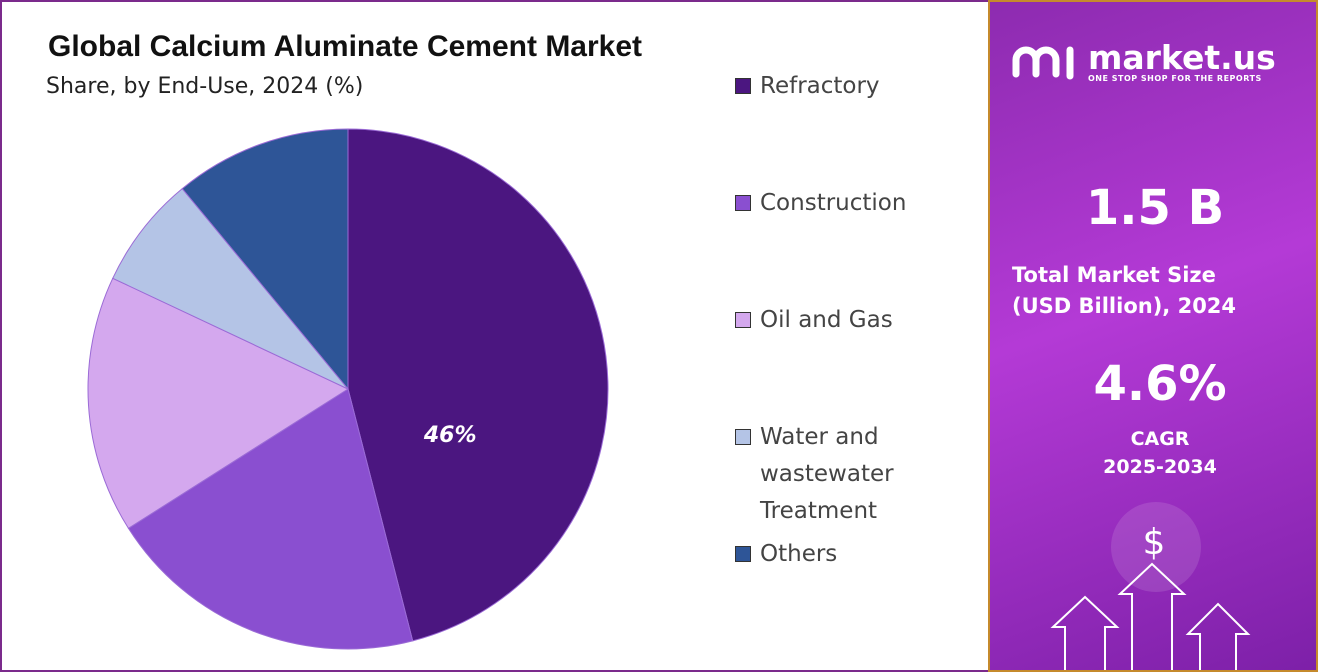 The image size is (1318, 672). I want to click on legend-label: Water and wastewater Treatment, so click(827, 474).